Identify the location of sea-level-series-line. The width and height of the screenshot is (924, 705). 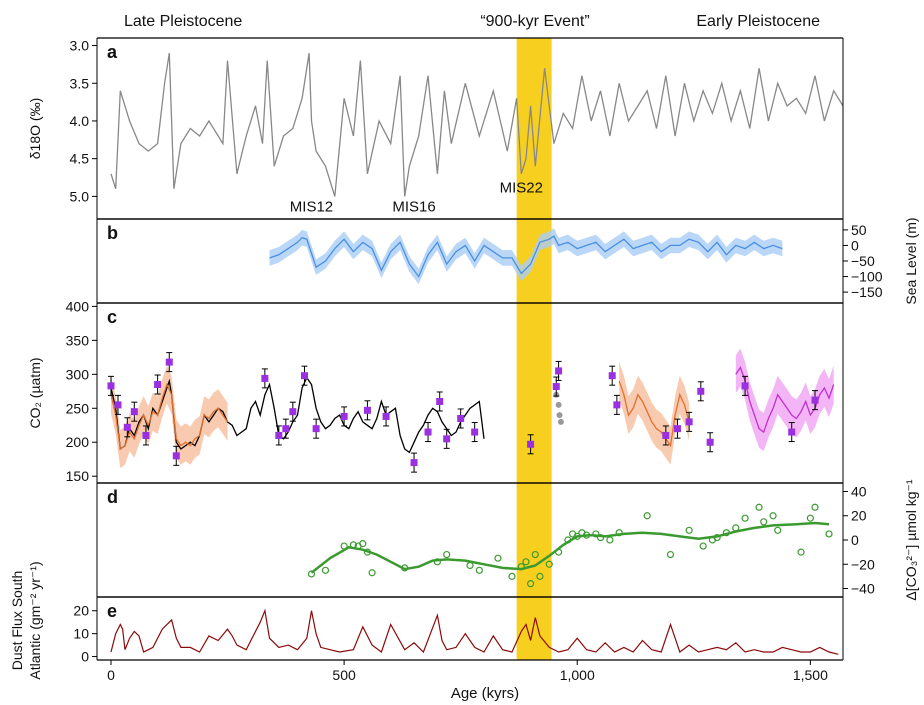
(526, 256).